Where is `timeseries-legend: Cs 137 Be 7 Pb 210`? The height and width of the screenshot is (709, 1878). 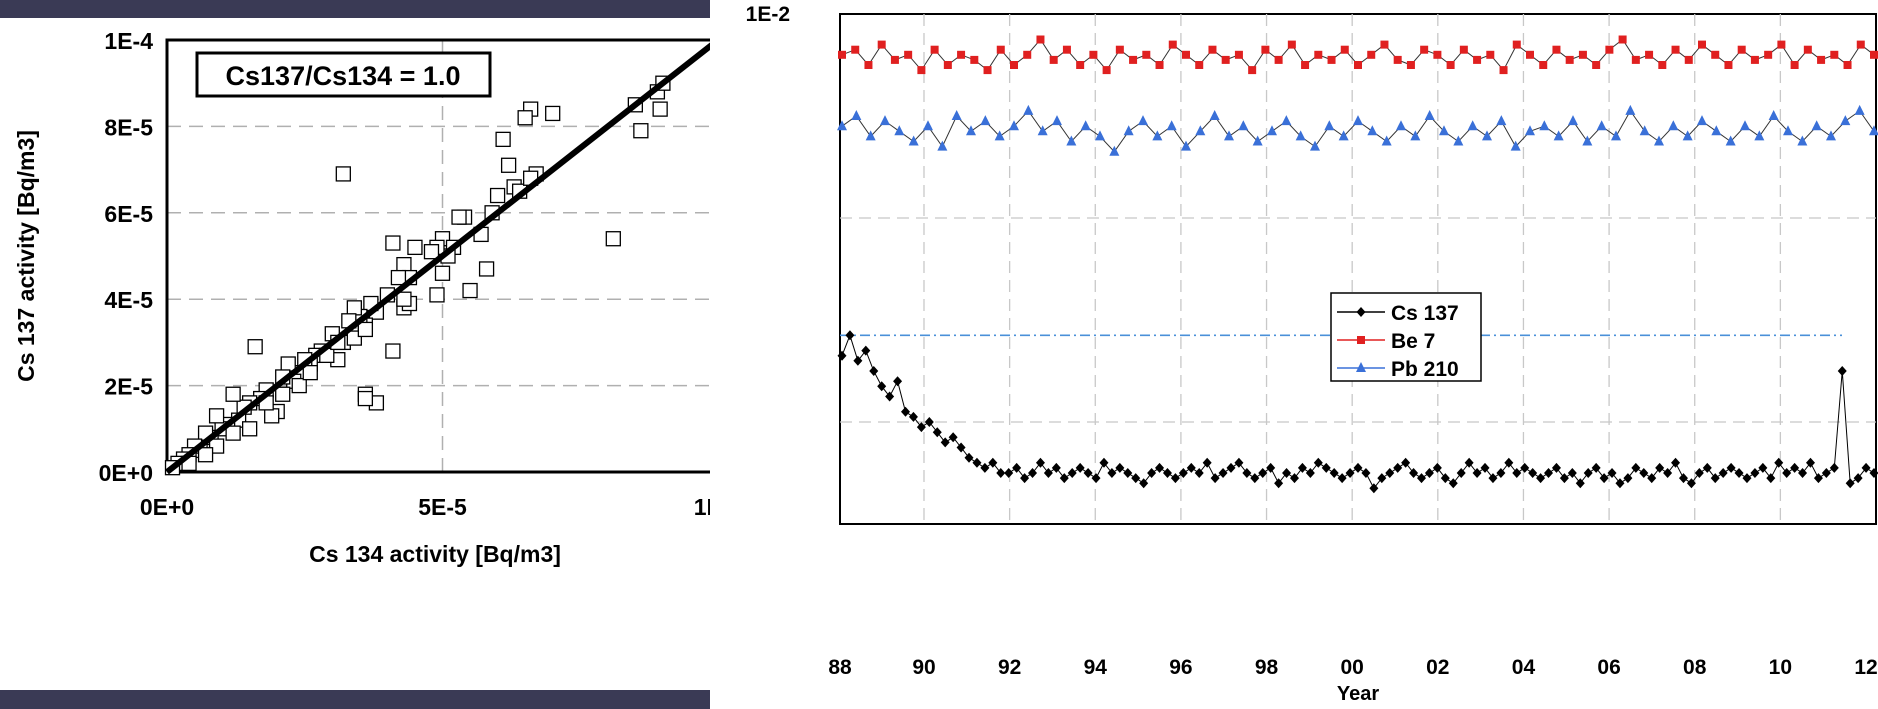
timeseries-legend: Cs 137 Be 7 Pb 210 is located at coordinates (1406, 337).